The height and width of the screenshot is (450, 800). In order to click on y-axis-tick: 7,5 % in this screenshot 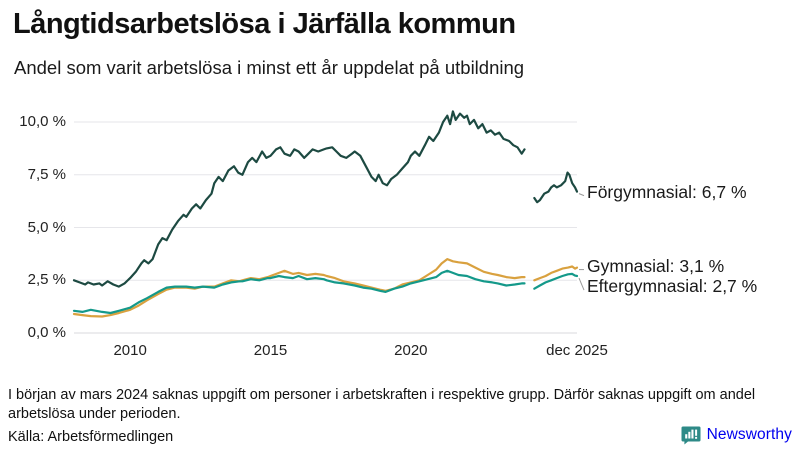, I will do `click(46, 174)`.